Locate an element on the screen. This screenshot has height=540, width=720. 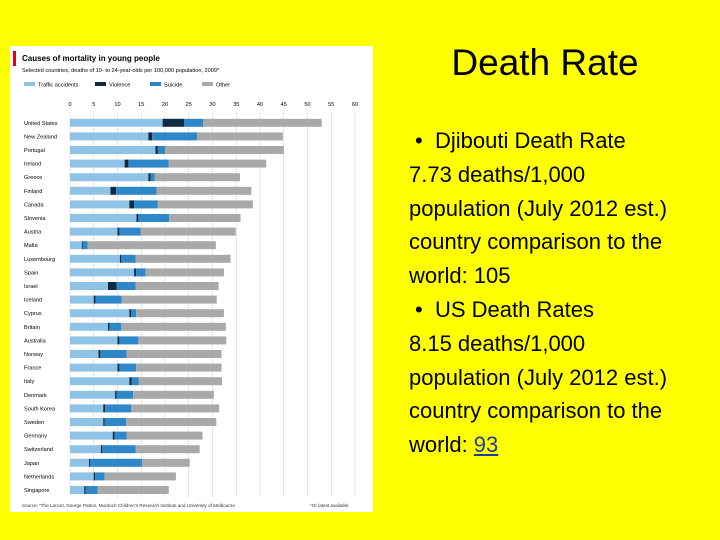
category-label: Greece is located at coordinates (33, 178).